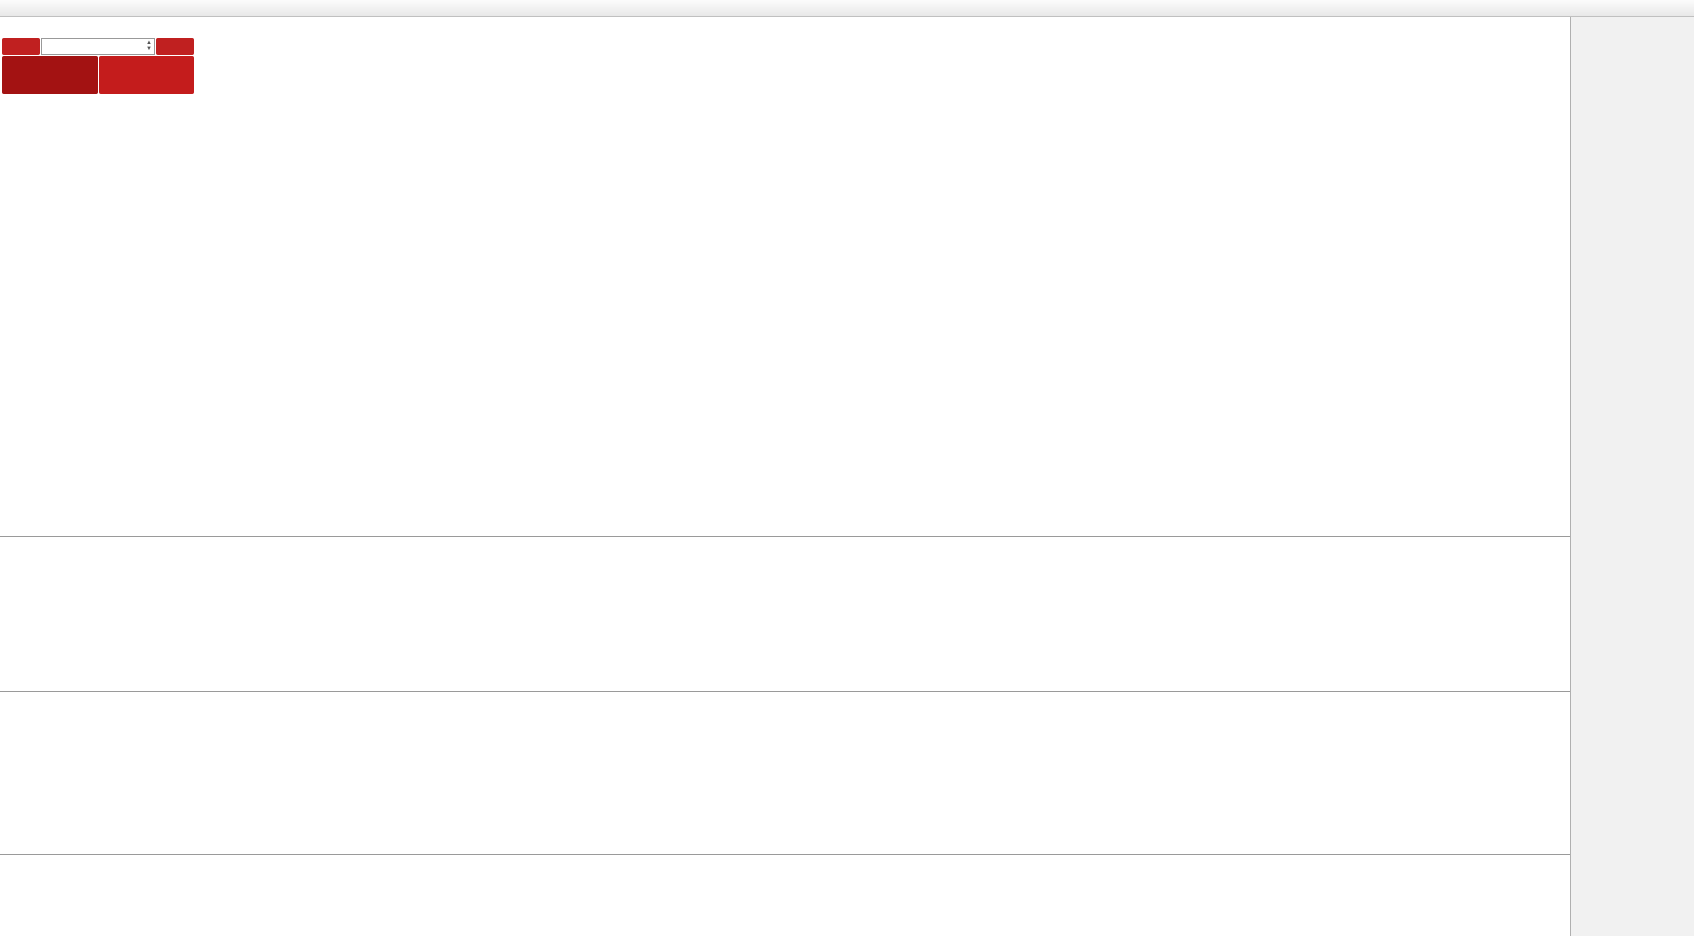 Image resolution: width=1694 pixels, height=936 pixels. Describe the element at coordinates (175, 46) in the screenshot. I see `buy-button` at that location.